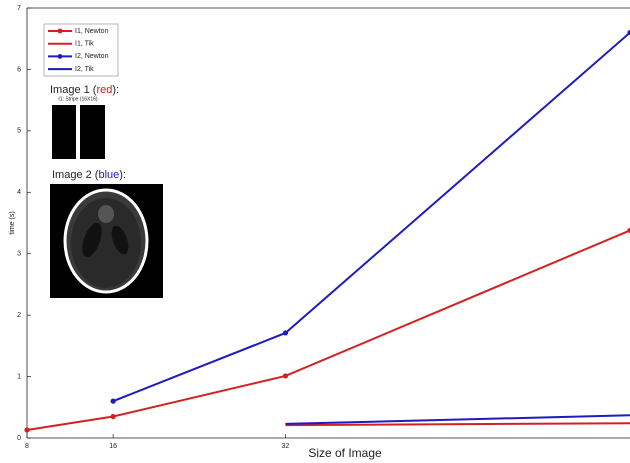  What do you see at coordinates (81, 50) in the screenshot?
I see `legend-box` at bounding box center [81, 50].